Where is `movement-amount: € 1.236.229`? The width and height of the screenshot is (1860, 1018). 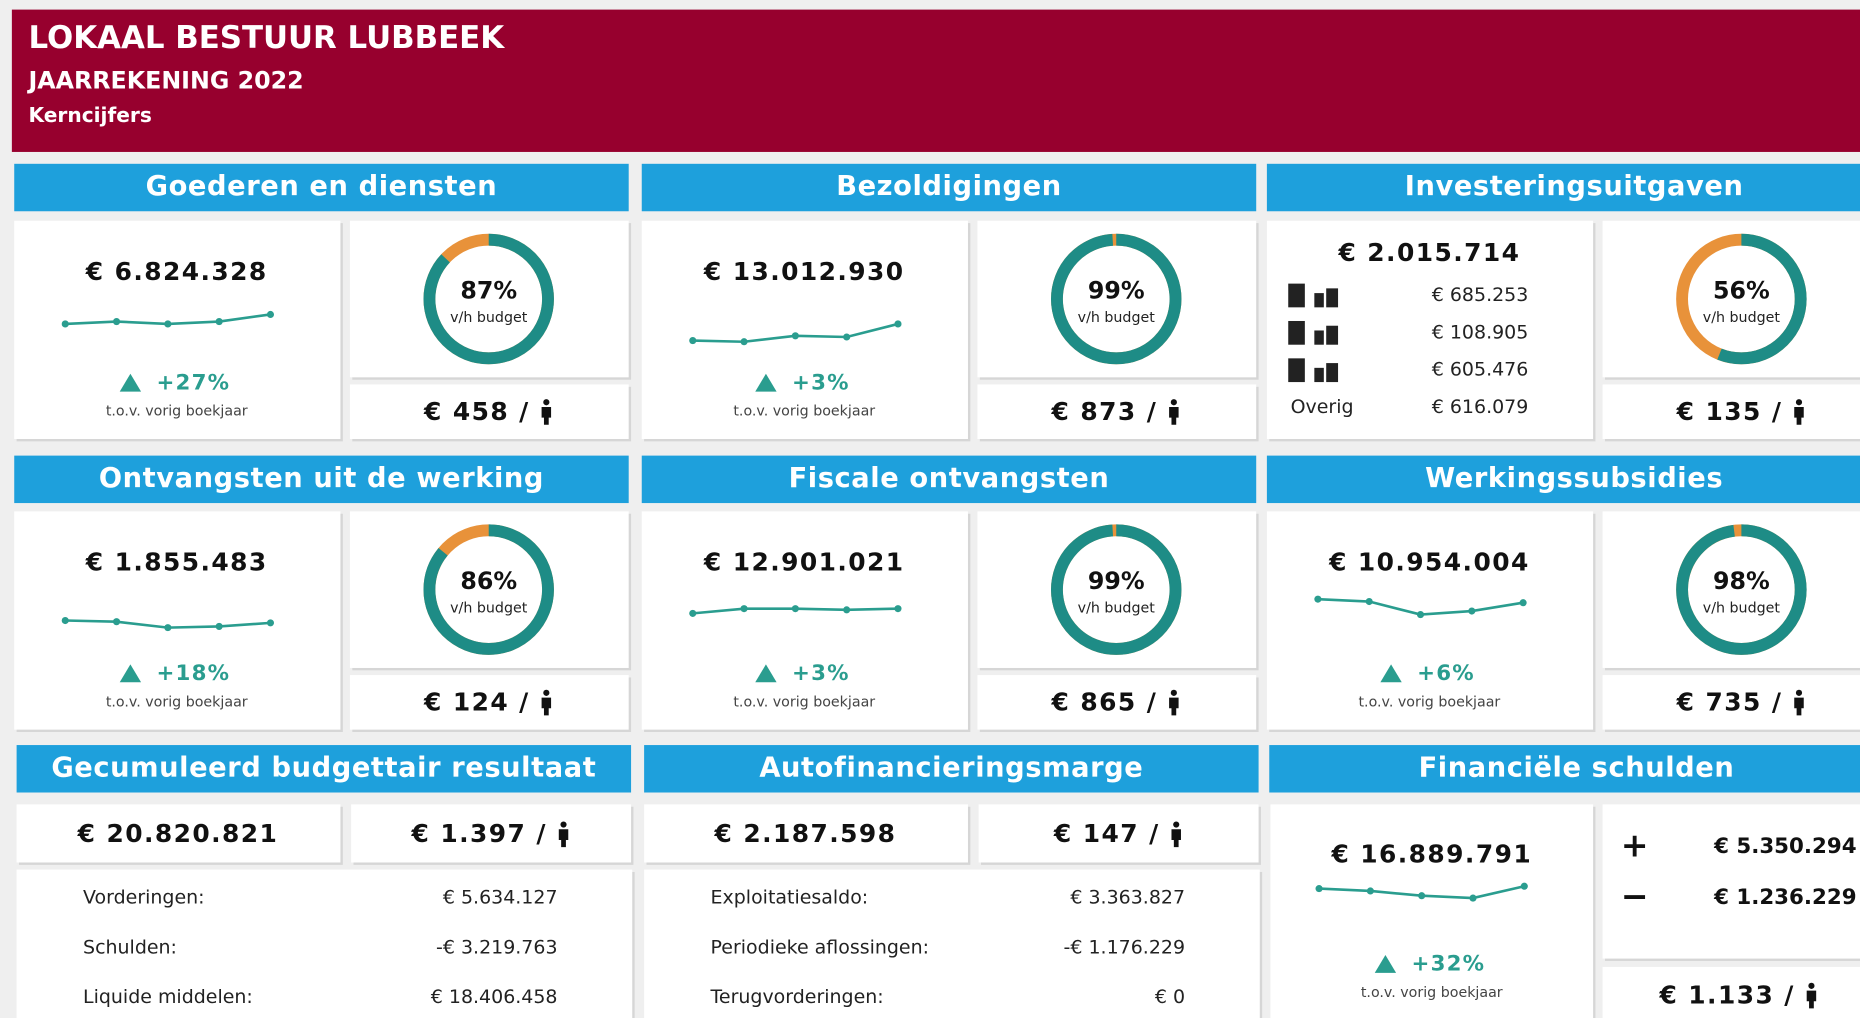
movement-amount: € 1.236.229 is located at coordinates (1784, 897).